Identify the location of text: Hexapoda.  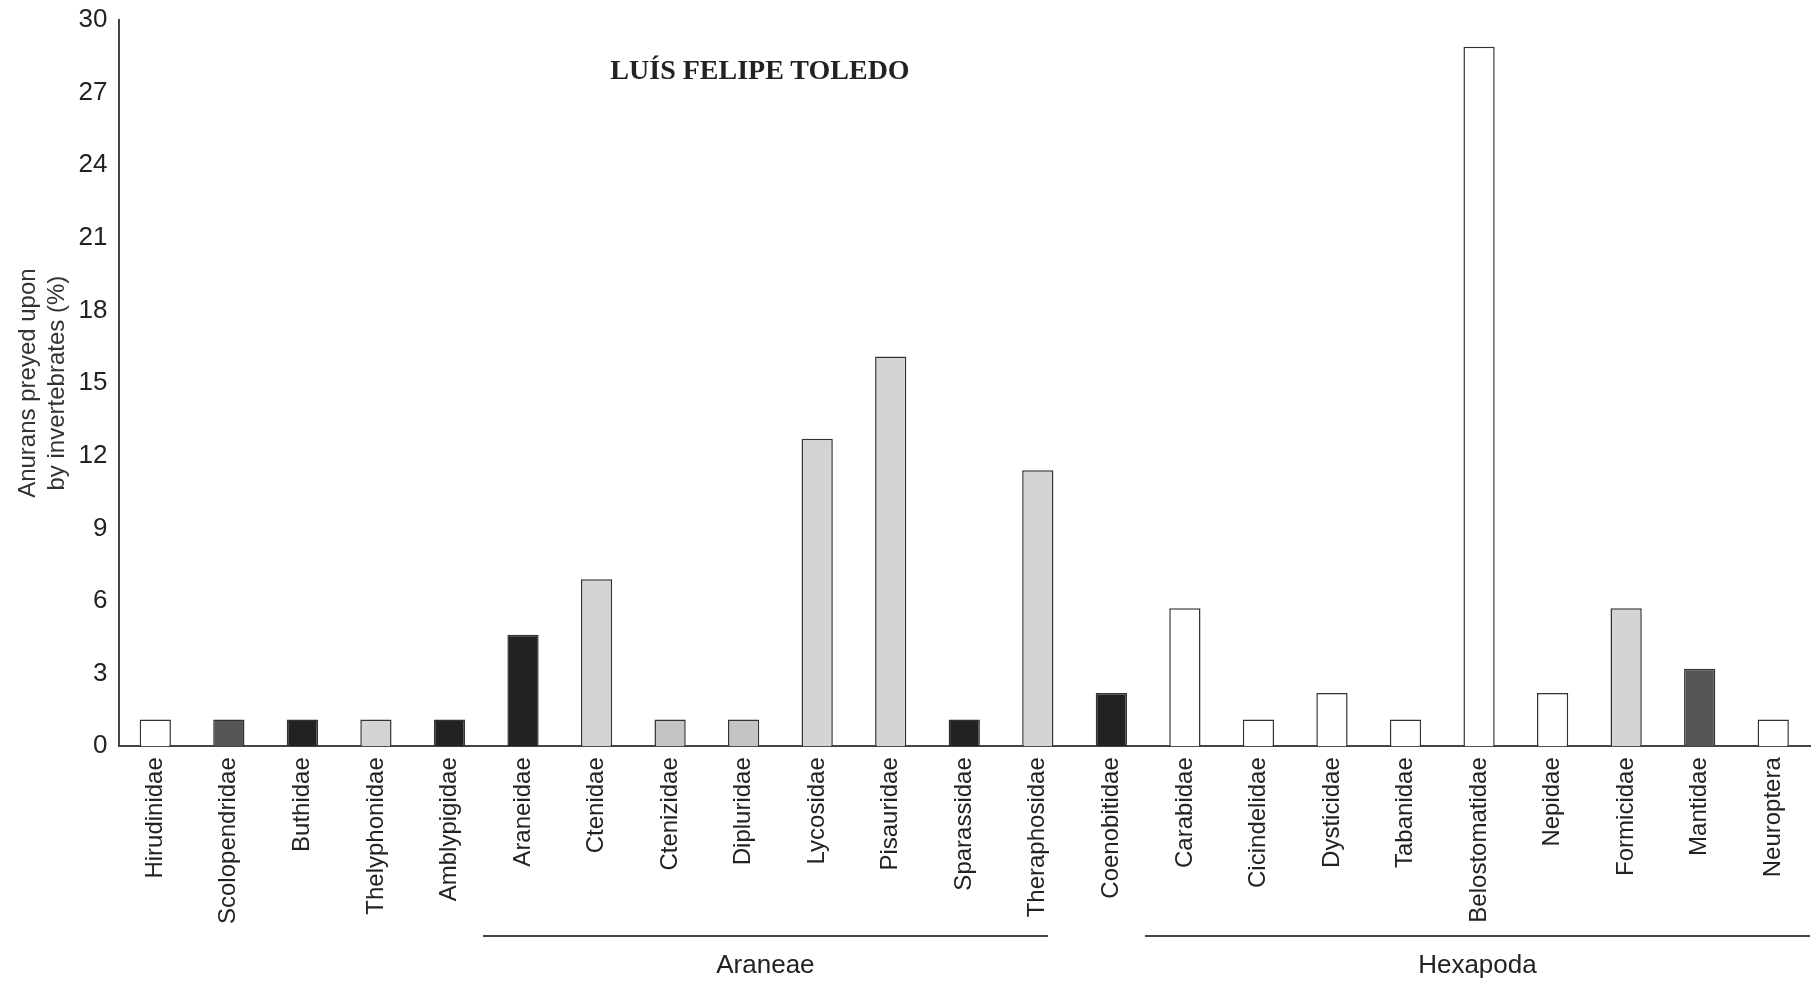
(1478, 964).